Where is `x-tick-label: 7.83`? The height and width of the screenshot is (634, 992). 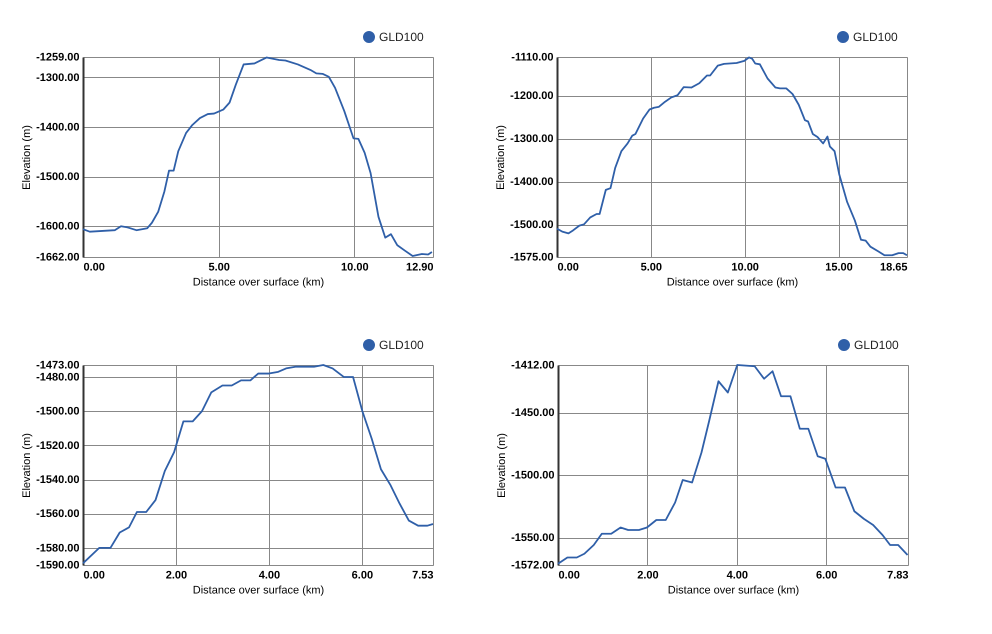 x-tick-label: 7.83 is located at coordinates (897, 576).